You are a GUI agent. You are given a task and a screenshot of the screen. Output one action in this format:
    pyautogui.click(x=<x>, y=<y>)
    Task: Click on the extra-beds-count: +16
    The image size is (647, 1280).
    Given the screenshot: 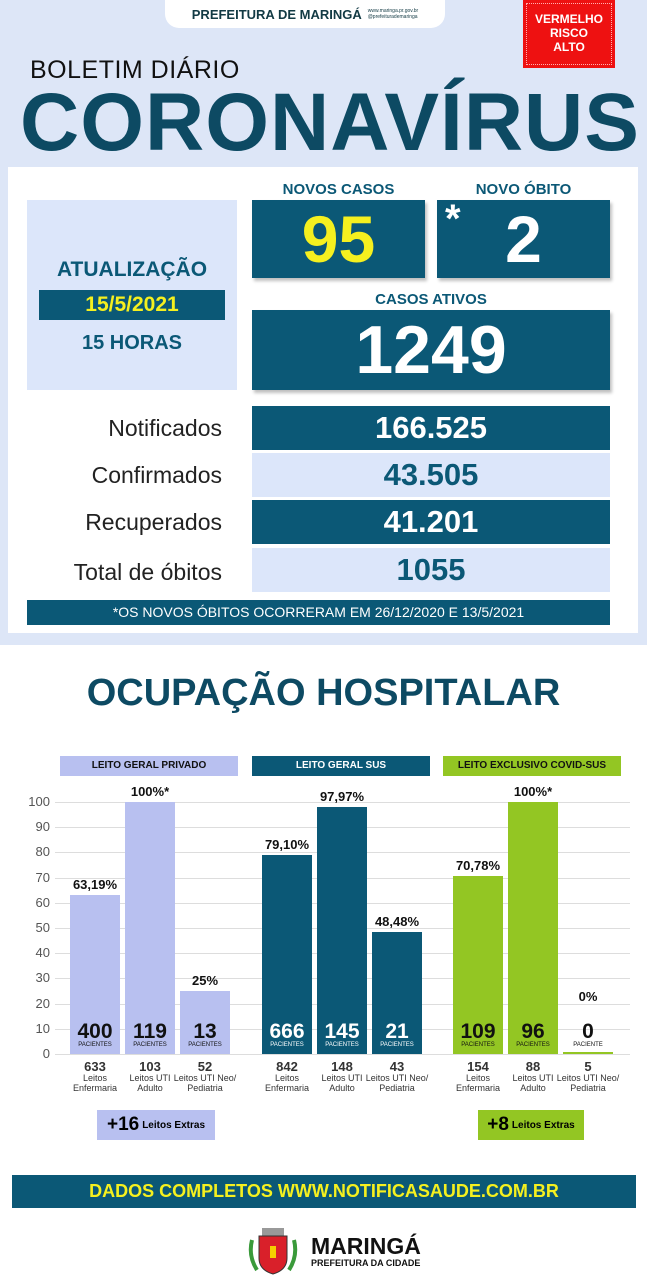 What is the action you would take?
    pyautogui.click(x=123, y=1124)
    